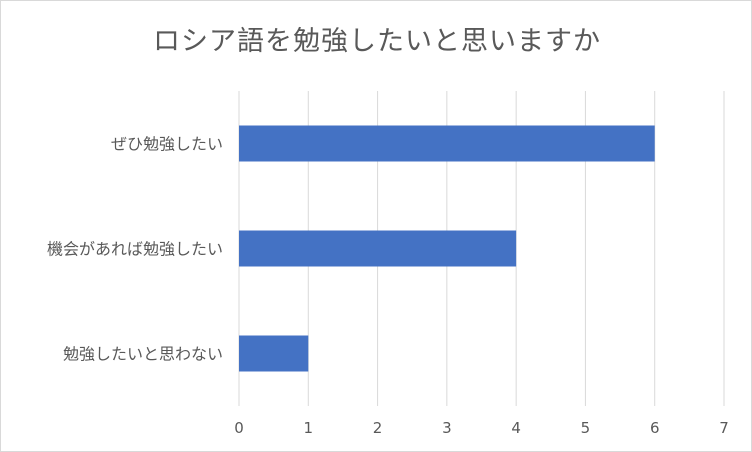  Describe the element at coordinates (143, 354) in the screenshot. I see `y-category-label: 勉強したいと思わない` at that location.